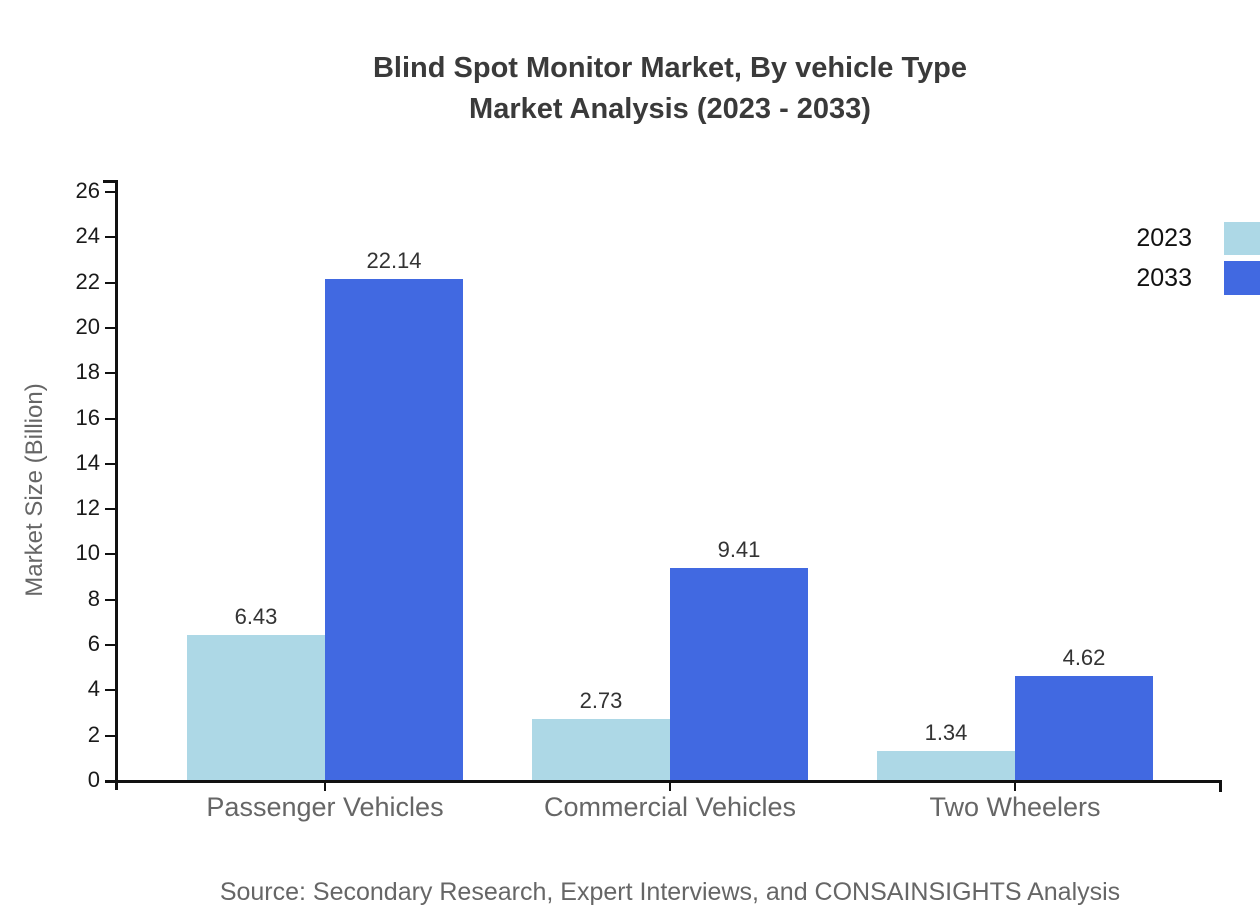 This screenshot has width=1260, height=920. I want to click on legend-swatch-2023-icon, so click(1242, 238).